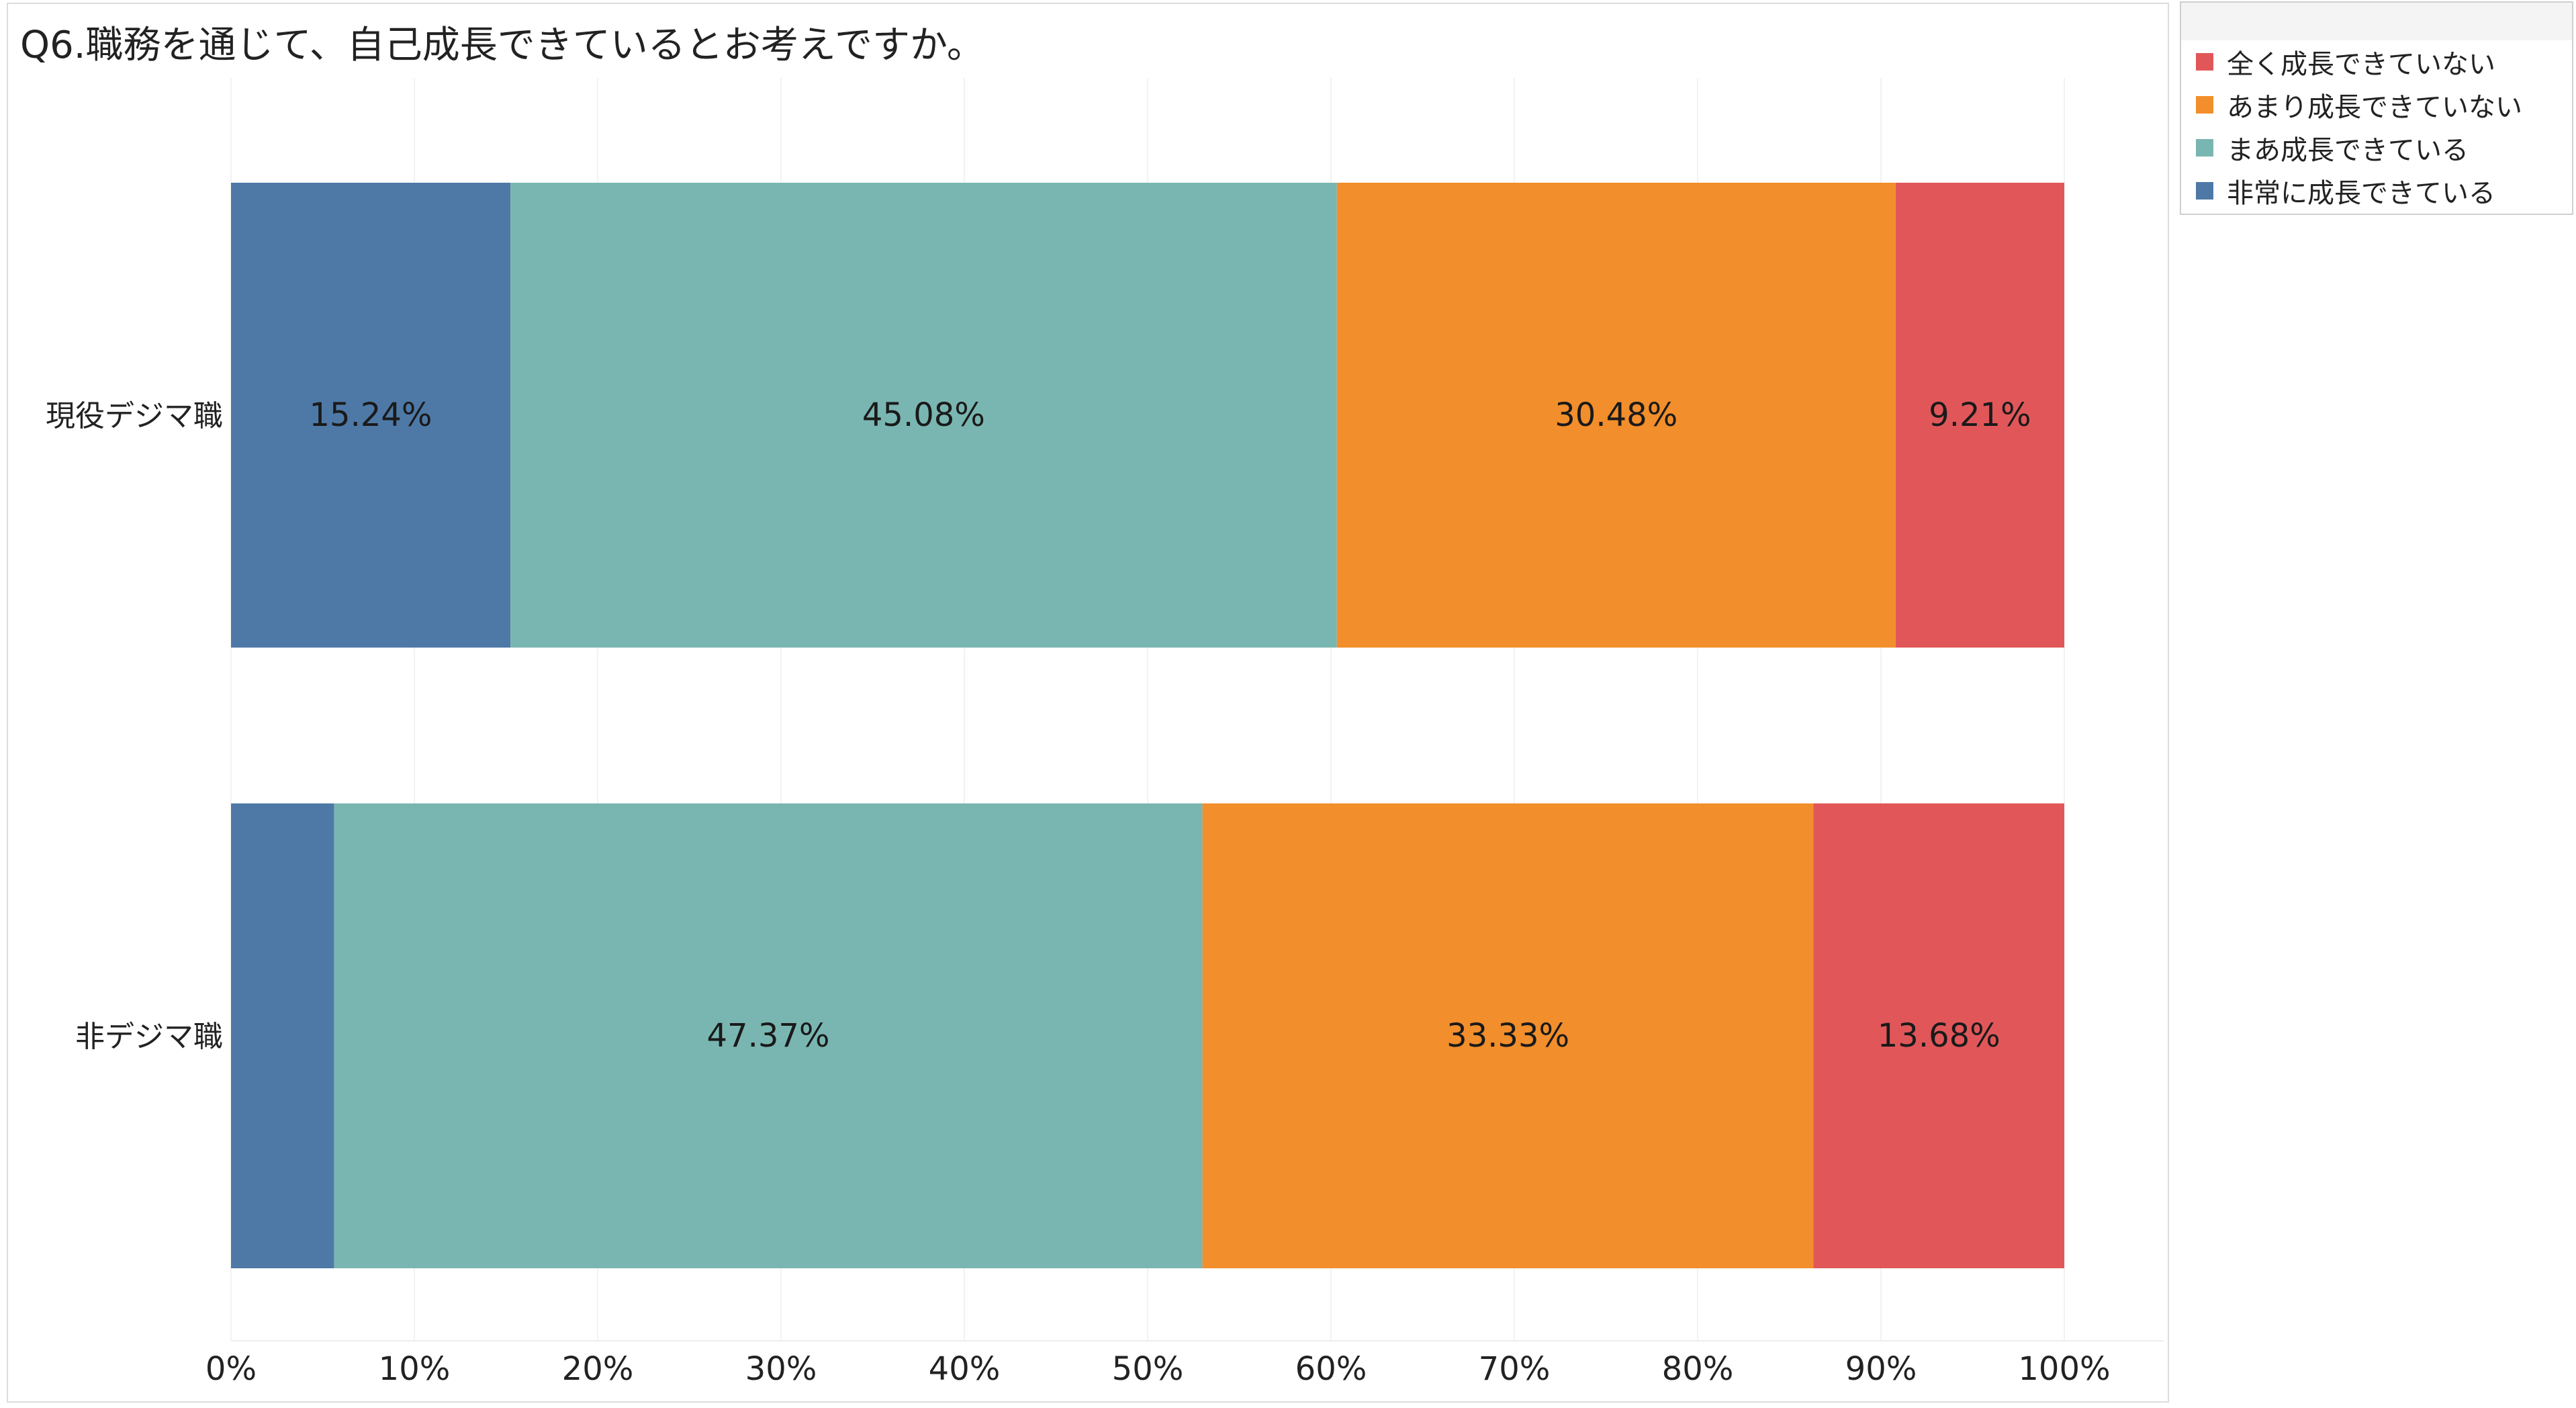 The width and height of the screenshot is (2576, 1408). What do you see at coordinates (1881, 1369) in the screenshot?
I see `x-tick-label: 90%` at bounding box center [1881, 1369].